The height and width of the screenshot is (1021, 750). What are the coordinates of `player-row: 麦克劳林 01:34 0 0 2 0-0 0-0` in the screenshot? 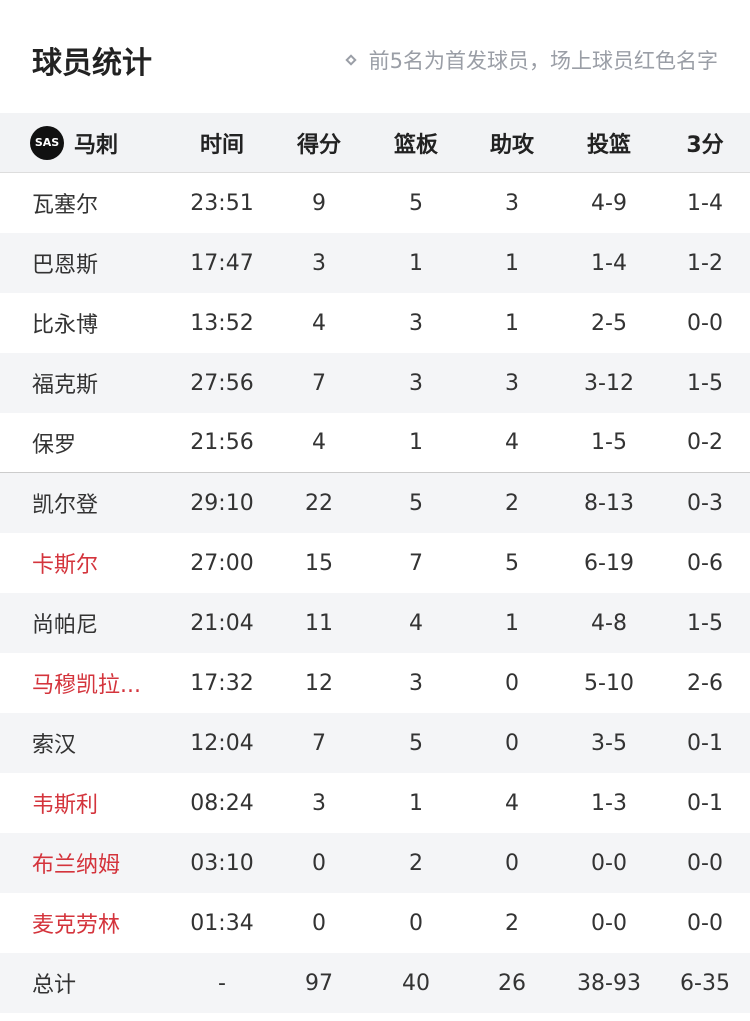 It's located at (375, 923).